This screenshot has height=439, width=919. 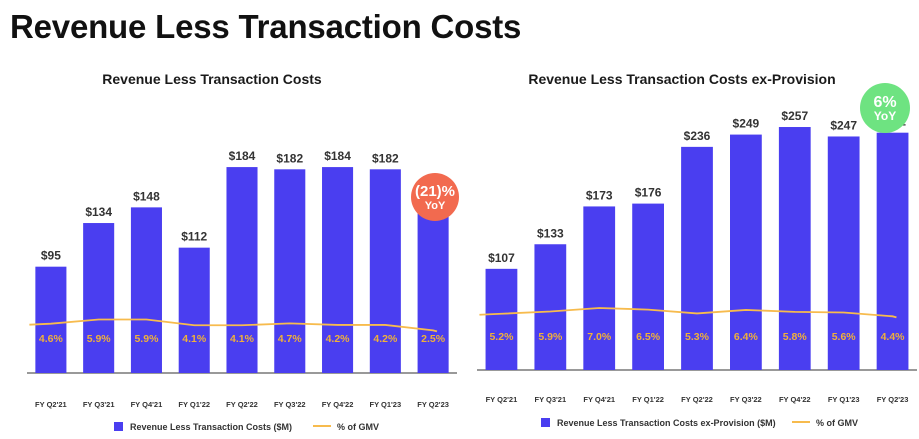 I want to click on gmv-percent-label: 2.5%, so click(x=433, y=339).